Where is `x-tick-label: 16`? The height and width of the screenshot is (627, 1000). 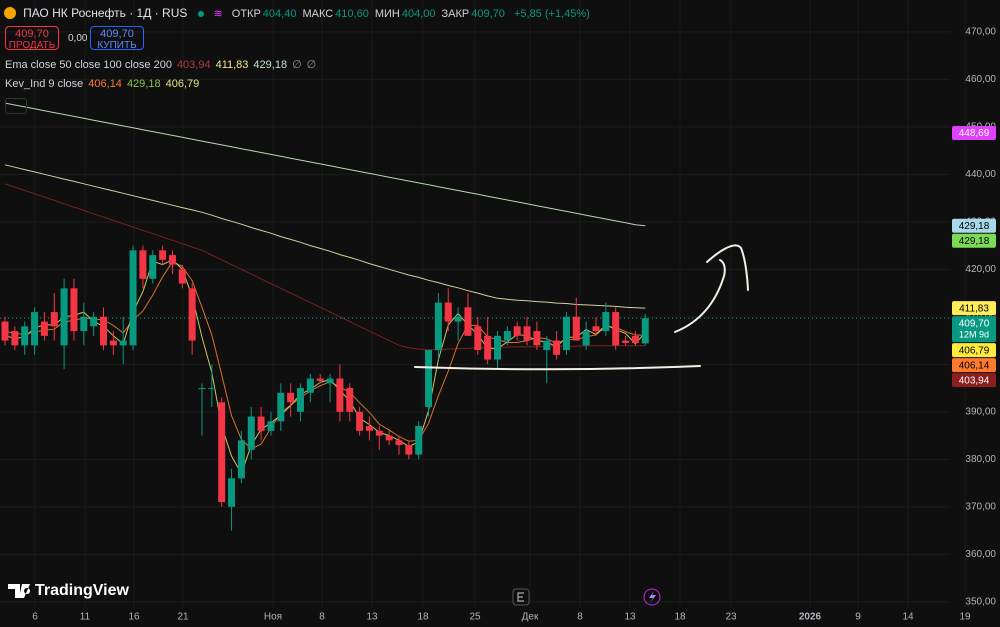 x-tick-label: 16 is located at coordinates (134, 617).